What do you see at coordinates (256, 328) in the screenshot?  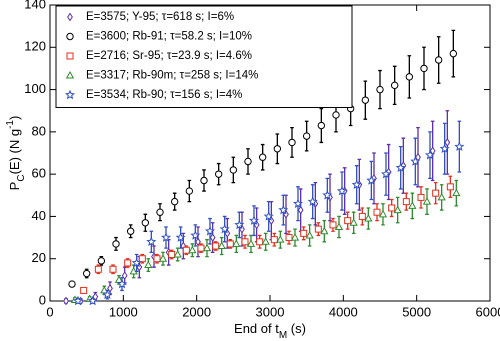 I see `label-part: End of t` at bounding box center [256, 328].